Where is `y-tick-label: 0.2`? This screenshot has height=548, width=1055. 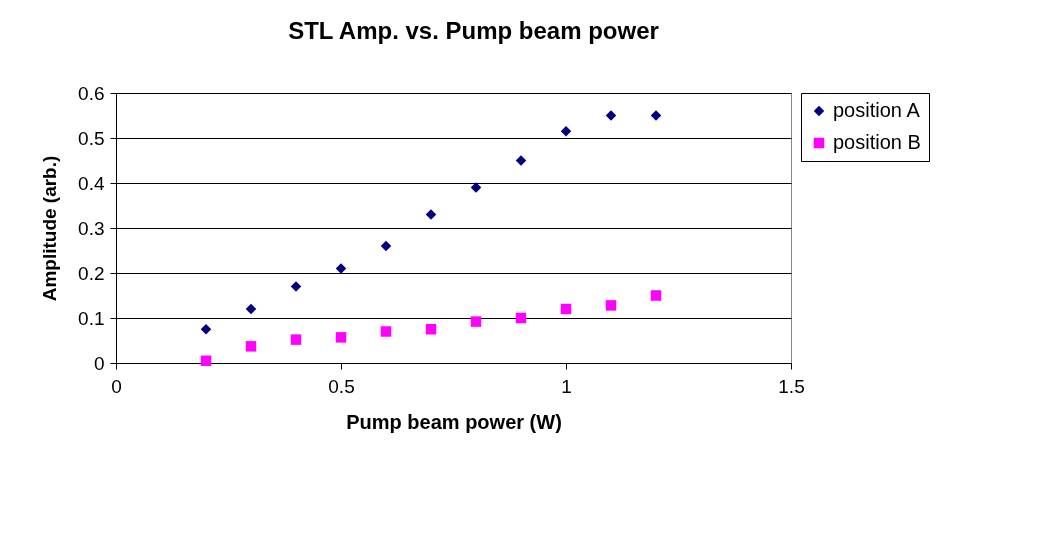
y-tick-label: 0.2 is located at coordinates (91, 273).